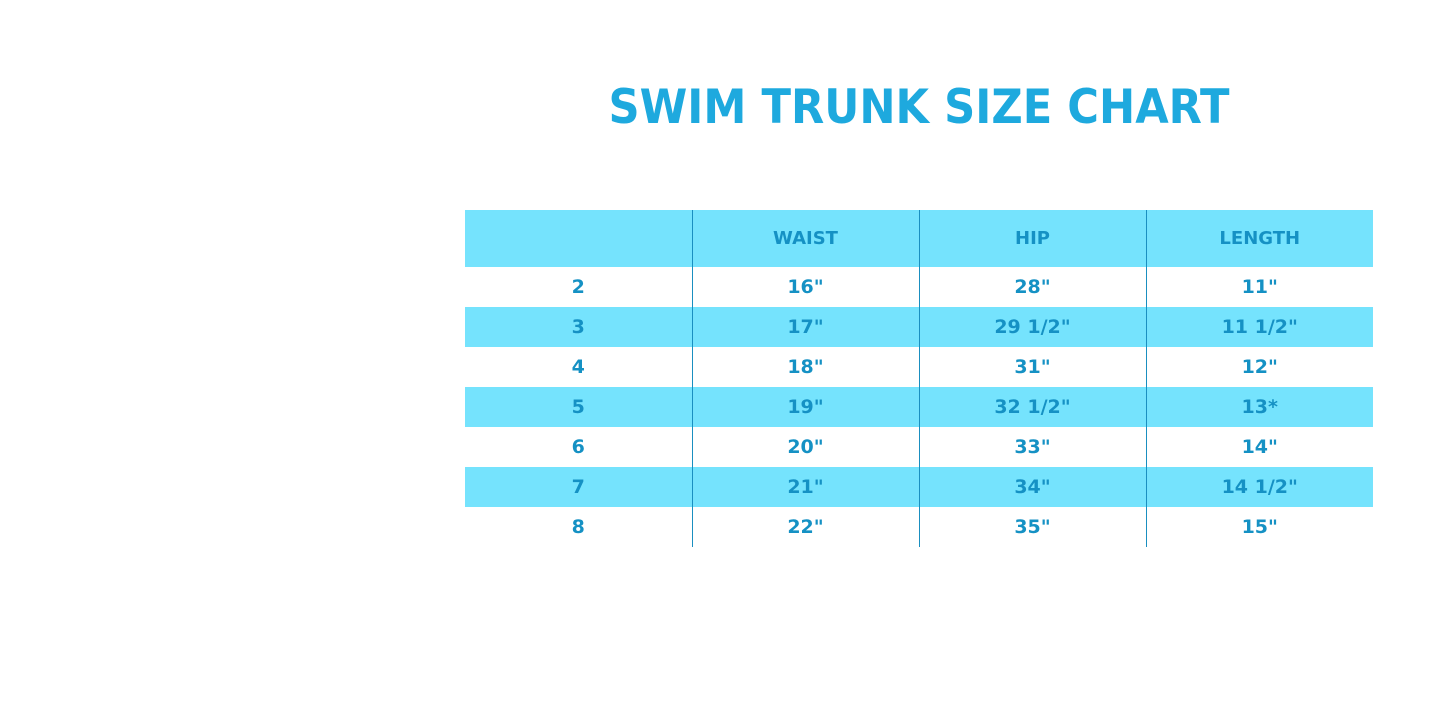 Image resolution: width=1445 pixels, height=723 pixels. I want to click on table-row: 2 16" 28" 11", so click(919, 287).